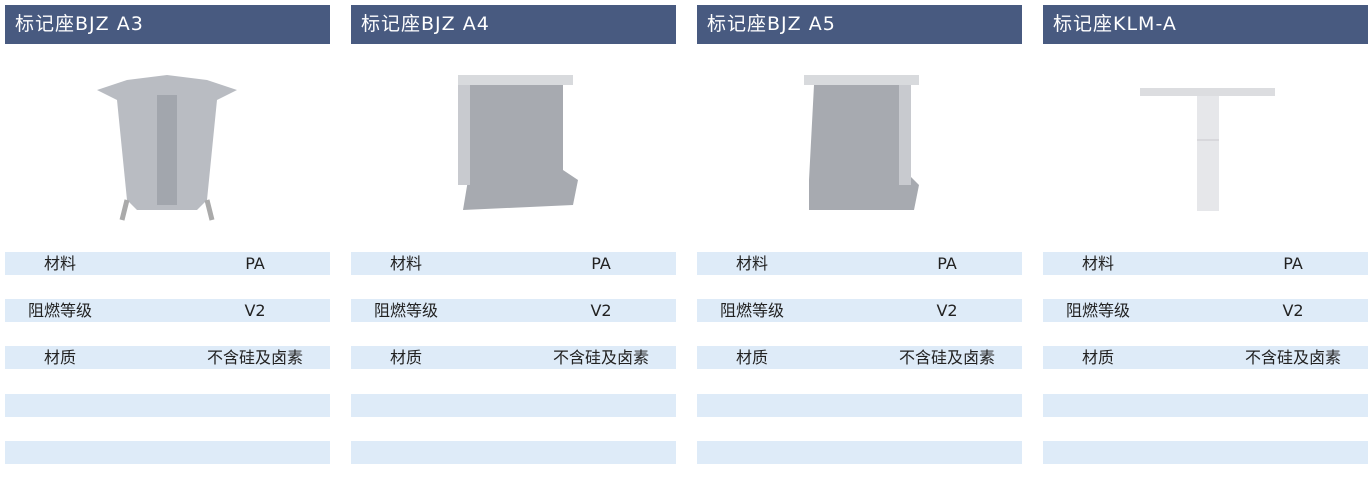 This screenshot has width=1370, height=479. I want to click on card-title: 标记座KLM-A, so click(1205, 24).